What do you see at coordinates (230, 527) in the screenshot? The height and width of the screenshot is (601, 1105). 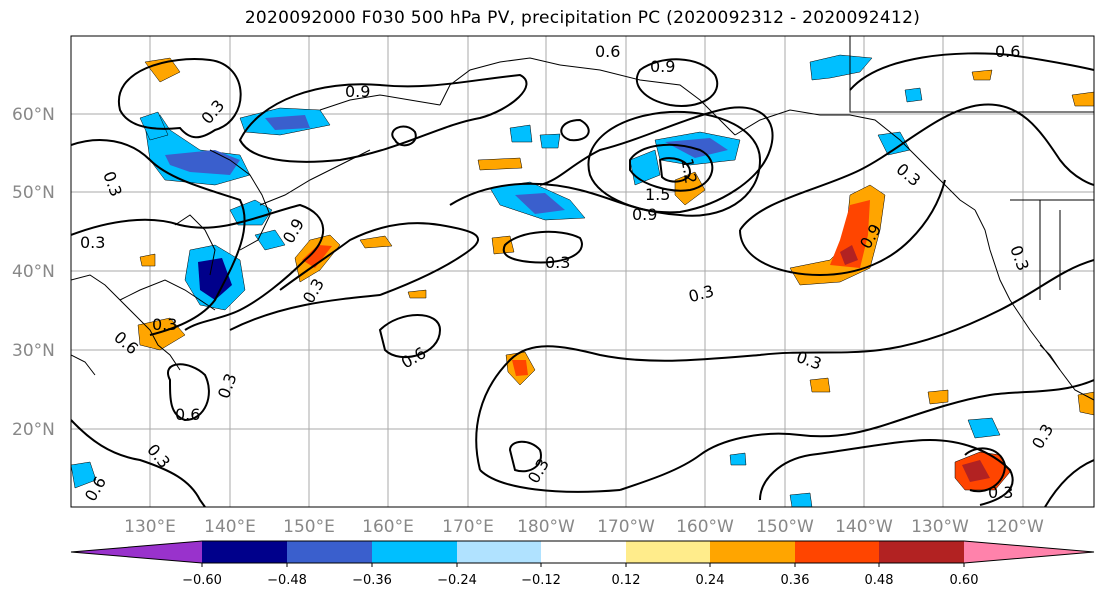 I see `lon-label: 140°E` at bounding box center [230, 527].